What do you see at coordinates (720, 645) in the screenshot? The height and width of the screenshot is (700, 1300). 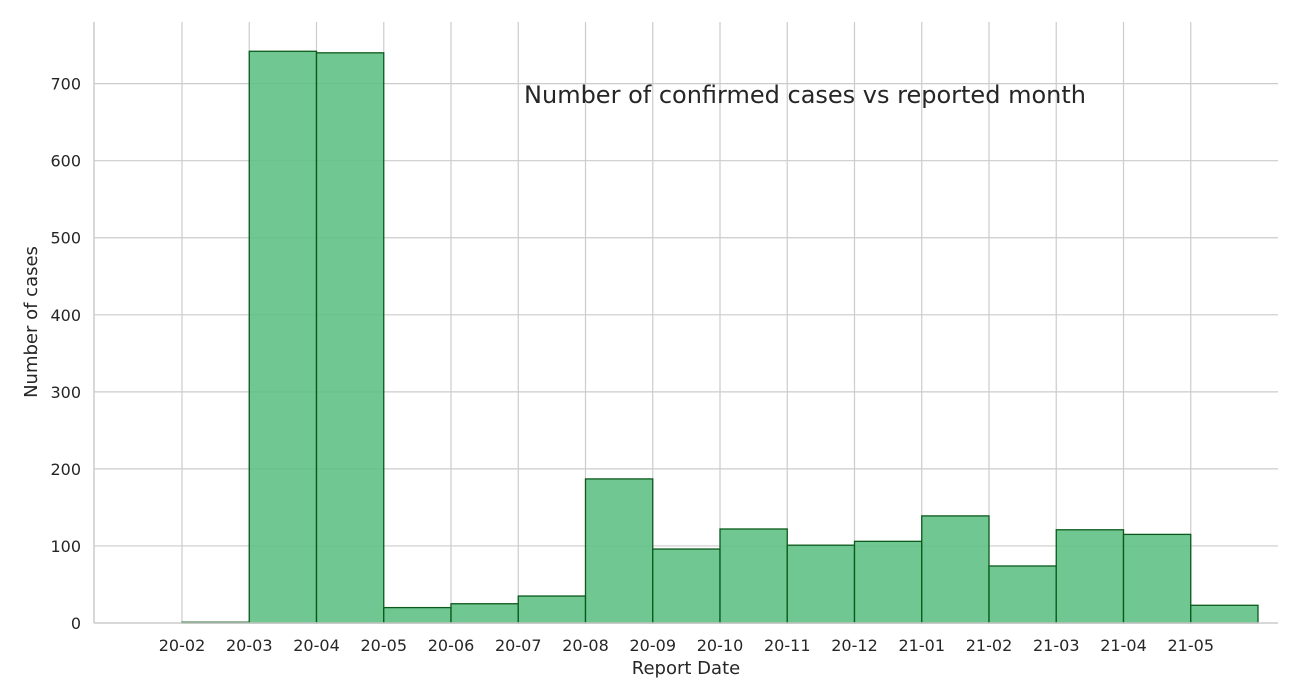 I see `x-tick-label: 20-10` at bounding box center [720, 645].